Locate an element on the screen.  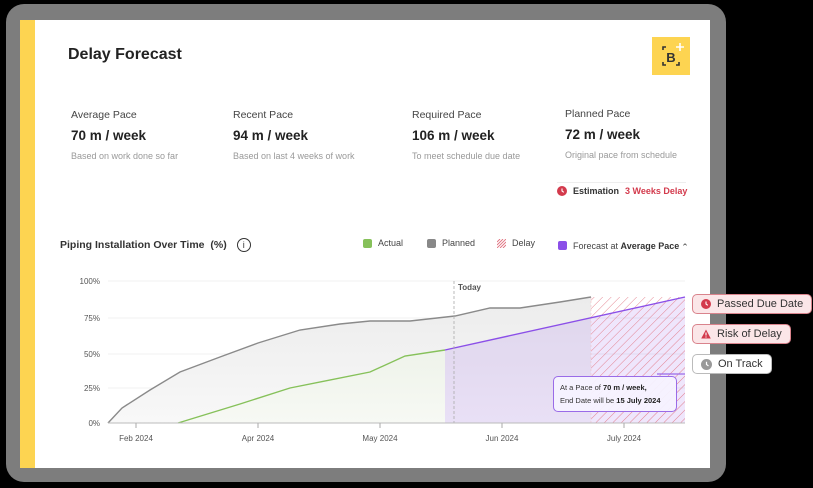
legend-forecast: Forecast at Average Pace ⌃ is located at coordinates (623, 245).